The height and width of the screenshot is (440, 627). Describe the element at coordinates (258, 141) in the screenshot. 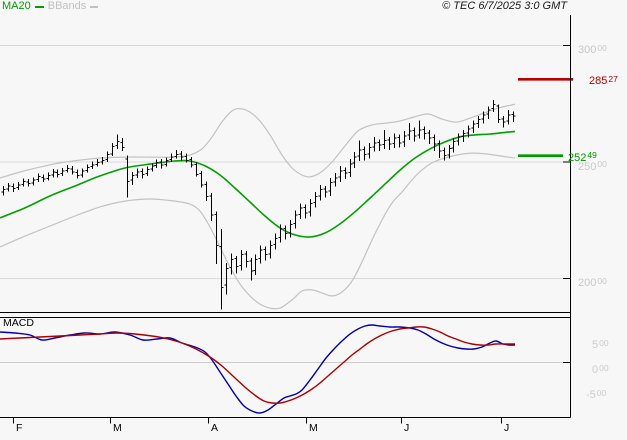

I see `bollinger-upper-band-line` at that location.